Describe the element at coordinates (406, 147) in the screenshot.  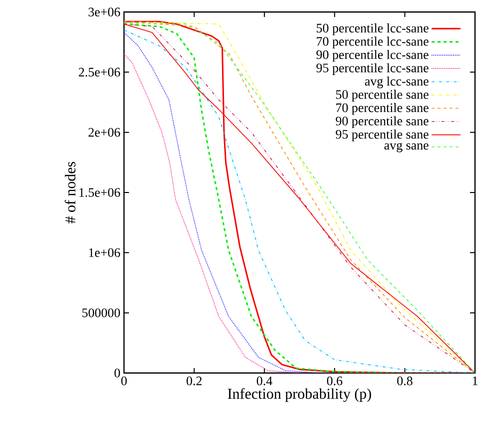
I see `legend-label: avg sane` at that location.